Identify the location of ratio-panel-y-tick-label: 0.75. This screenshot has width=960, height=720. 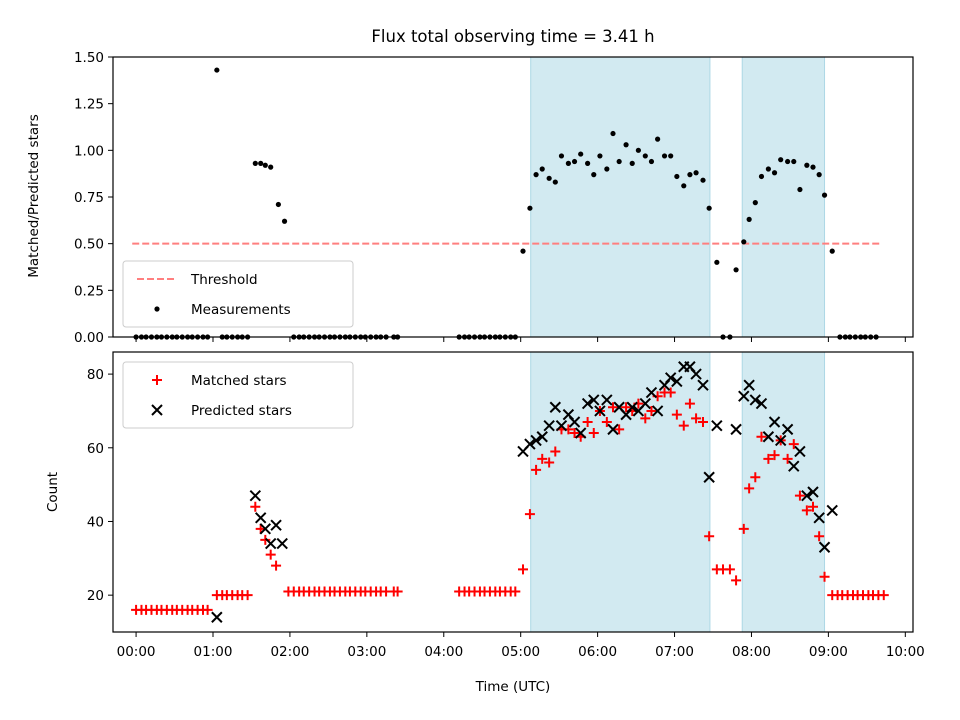
(89, 198).